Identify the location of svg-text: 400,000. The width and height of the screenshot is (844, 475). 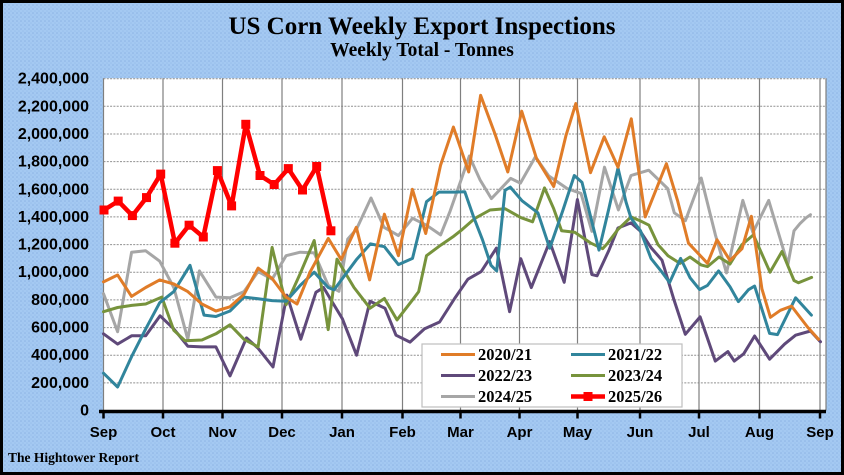
(60, 355).